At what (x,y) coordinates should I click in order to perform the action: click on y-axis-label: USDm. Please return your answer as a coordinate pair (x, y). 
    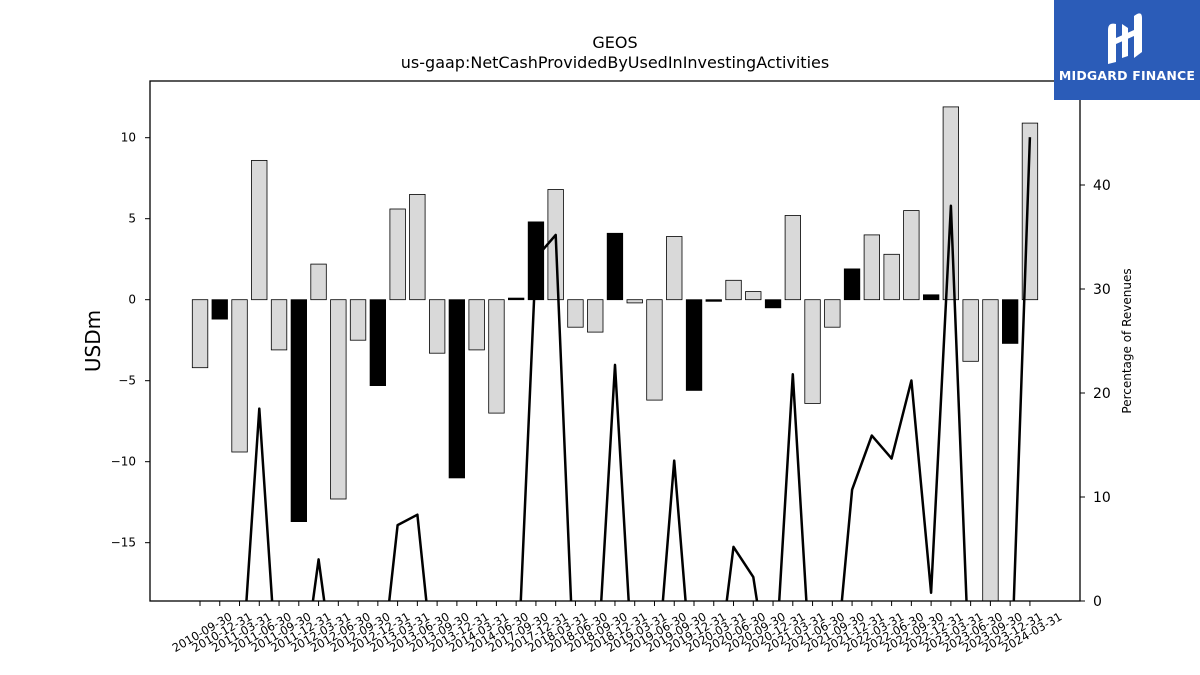
    Looking at the image, I should click on (93, 341).